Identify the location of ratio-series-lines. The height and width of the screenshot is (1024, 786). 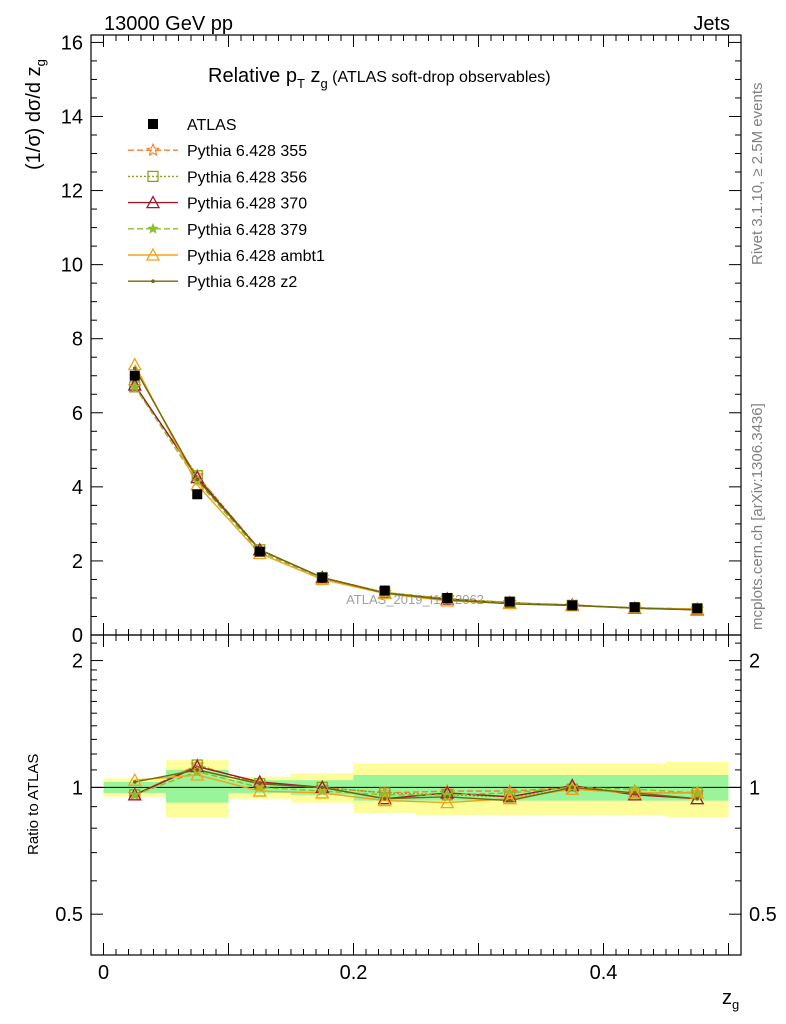
(416, 784).